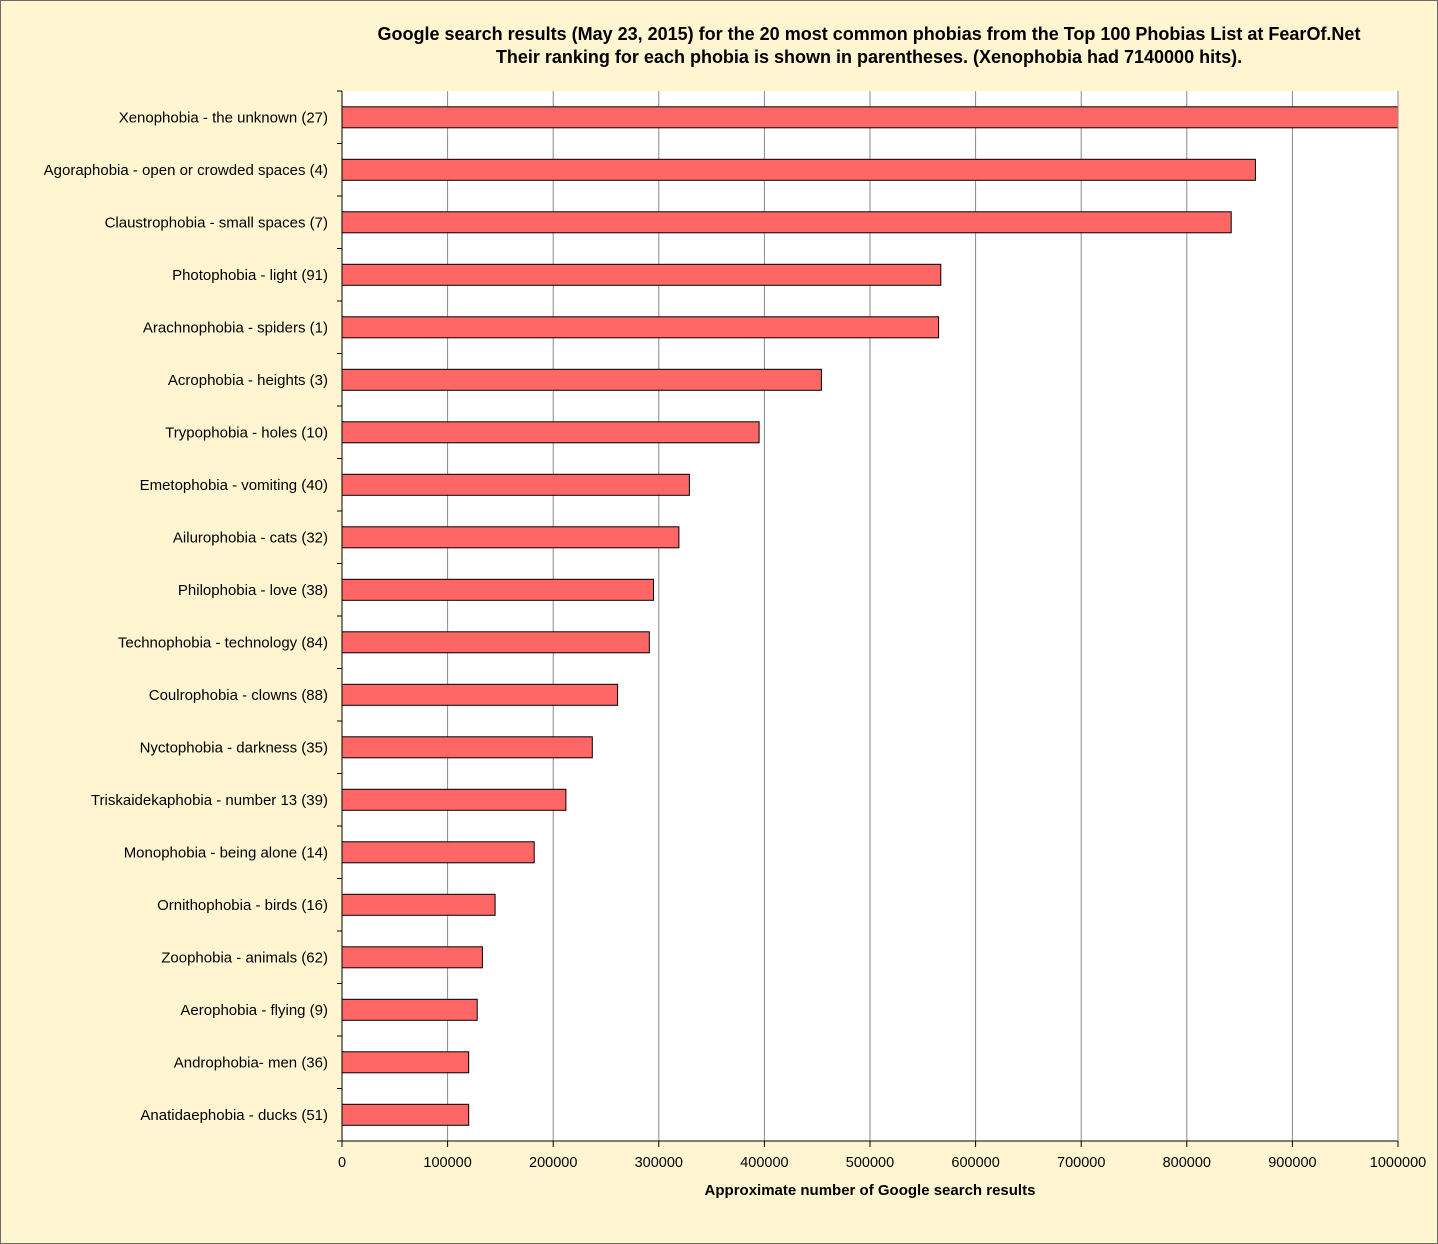  What do you see at coordinates (1398, 1163) in the screenshot?
I see `x-tick-label: 1000000` at bounding box center [1398, 1163].